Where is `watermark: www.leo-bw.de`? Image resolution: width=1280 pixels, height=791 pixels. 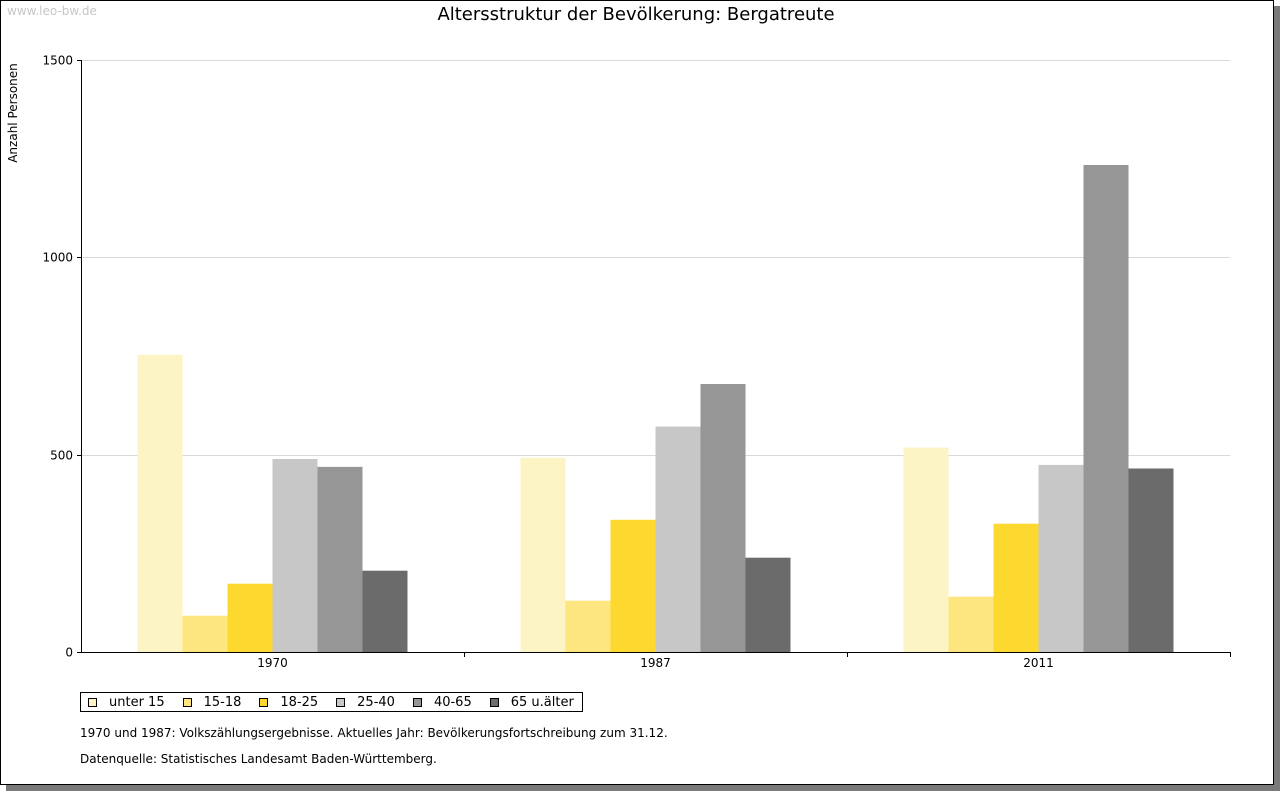 watermark: www.leo-bw.de is located at coordinates (52, 11).